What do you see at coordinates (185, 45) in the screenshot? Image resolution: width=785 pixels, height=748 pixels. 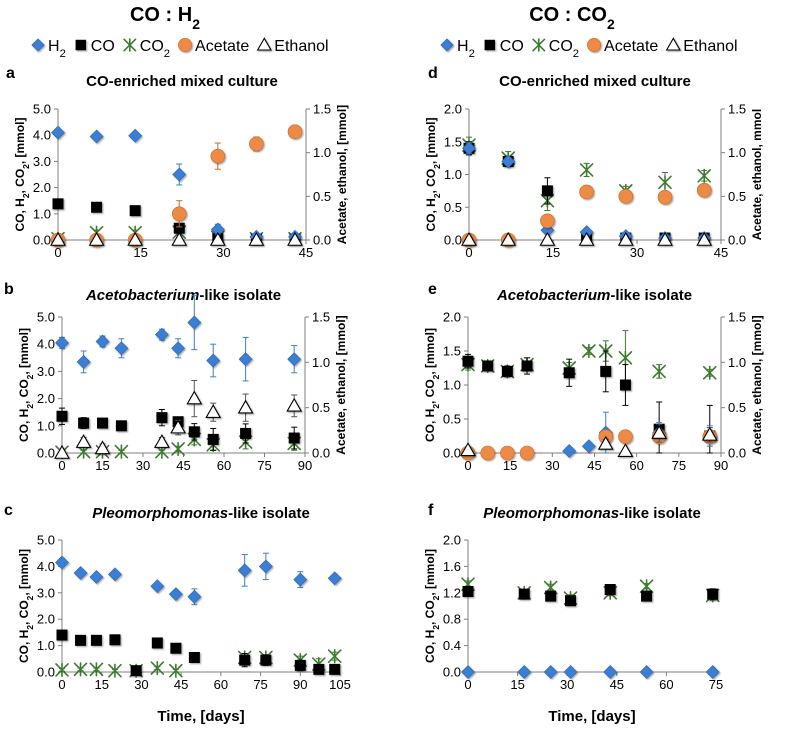 I see `legend-marker-circle` at bounding box center [185, 45].